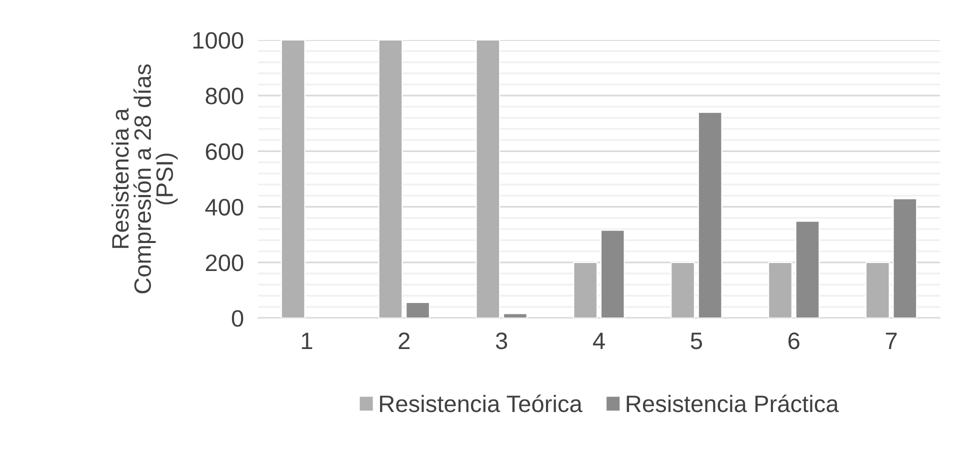 This screenshot has width=956, height=450. What do you see at coordinates (696, 341) in the screenshot?
I see `x-tick-label: 5` at bounding box center [696, 341].